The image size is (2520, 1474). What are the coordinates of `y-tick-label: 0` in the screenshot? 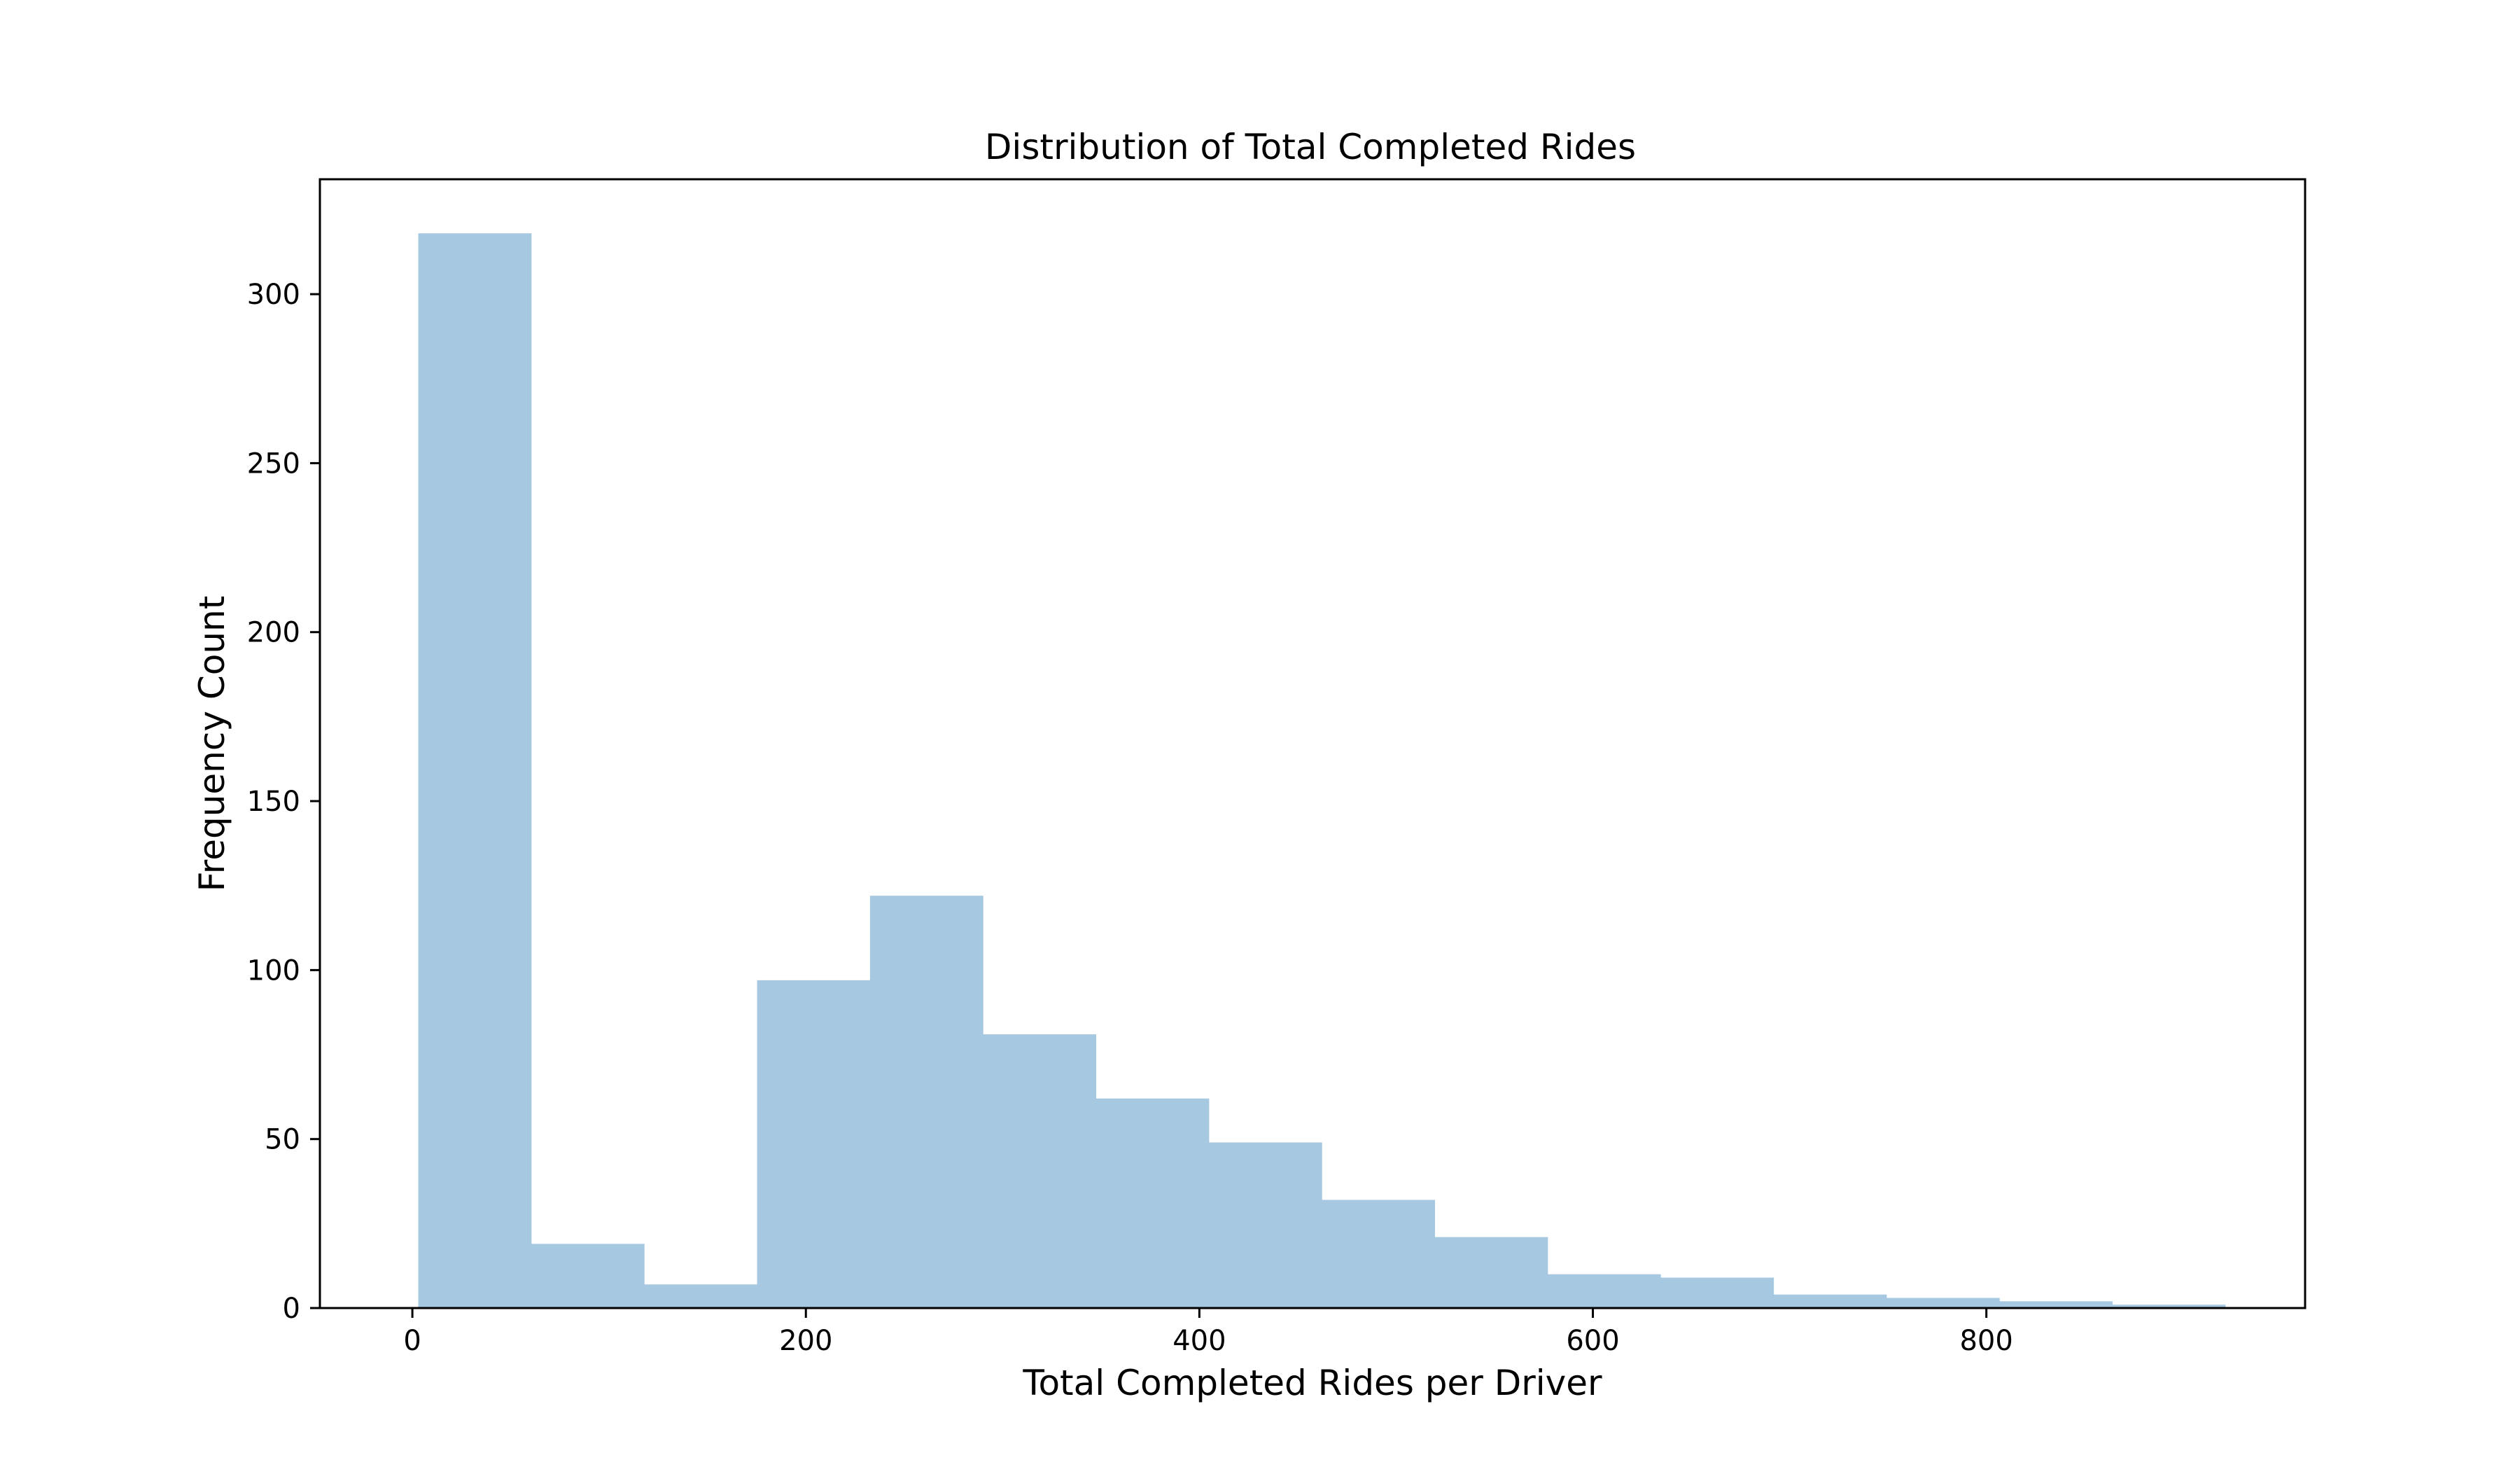 It's located at (291, 1309).